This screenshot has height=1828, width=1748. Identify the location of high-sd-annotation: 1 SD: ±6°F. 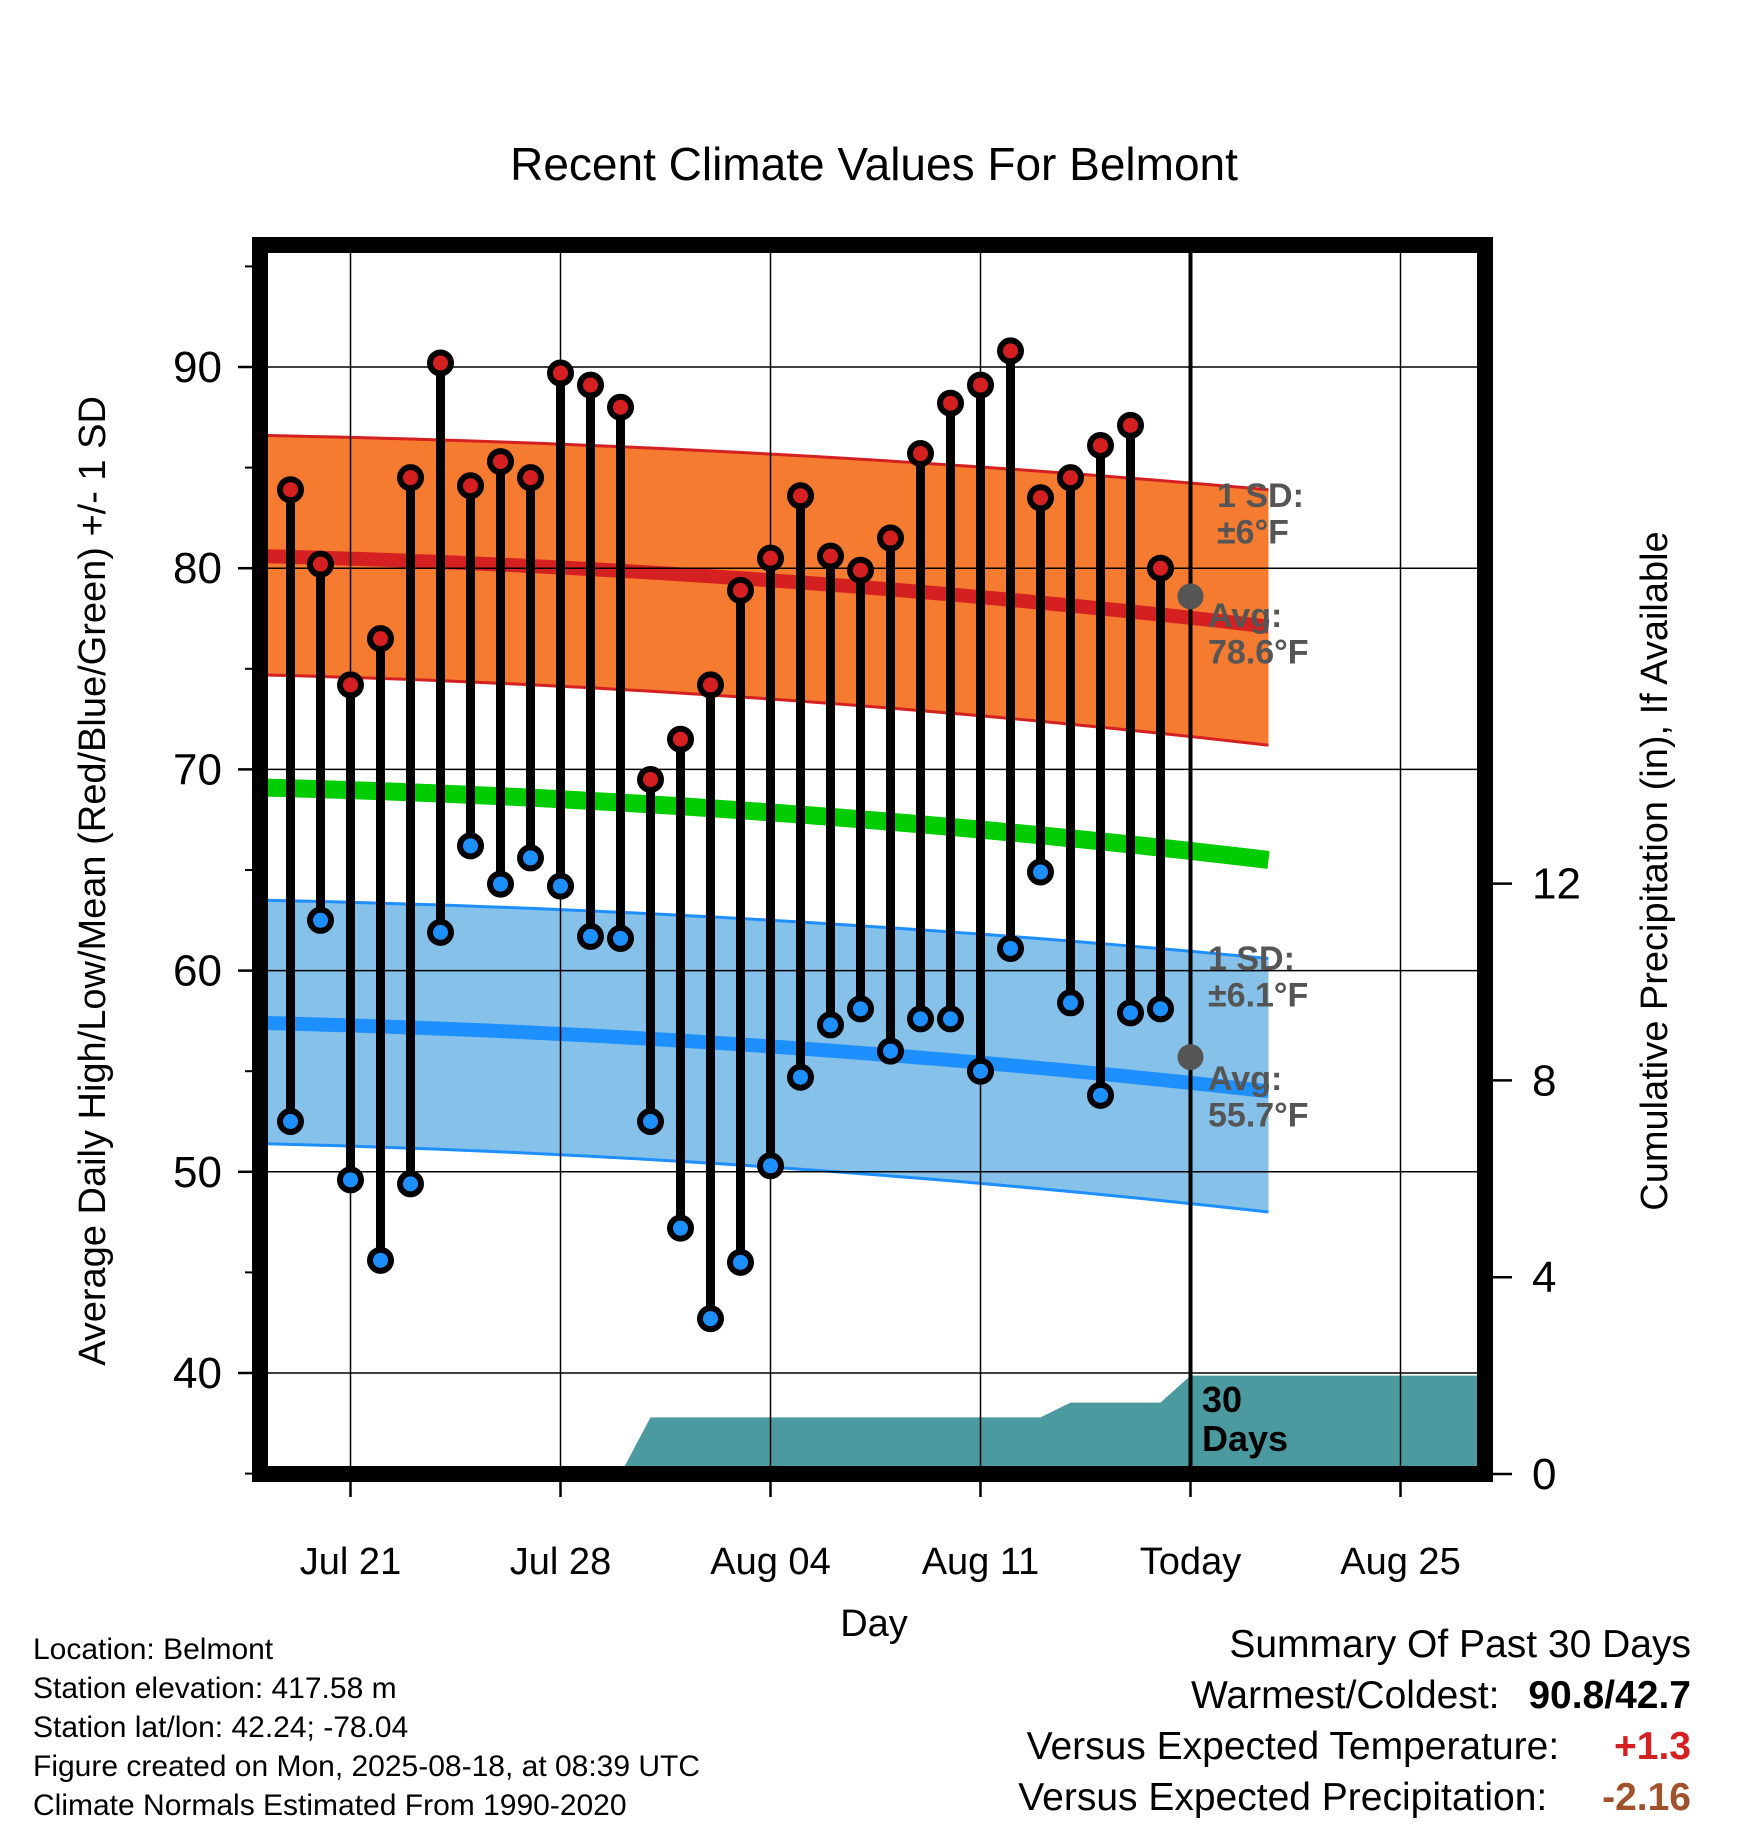
(1260, 514).